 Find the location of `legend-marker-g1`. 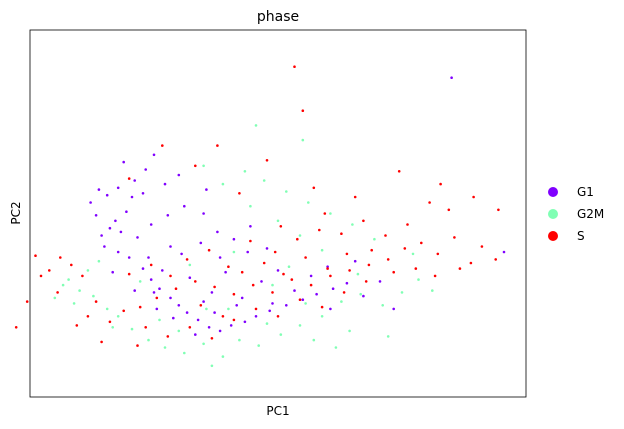

legend-marker-g1 is located at coordinates (553, 192).